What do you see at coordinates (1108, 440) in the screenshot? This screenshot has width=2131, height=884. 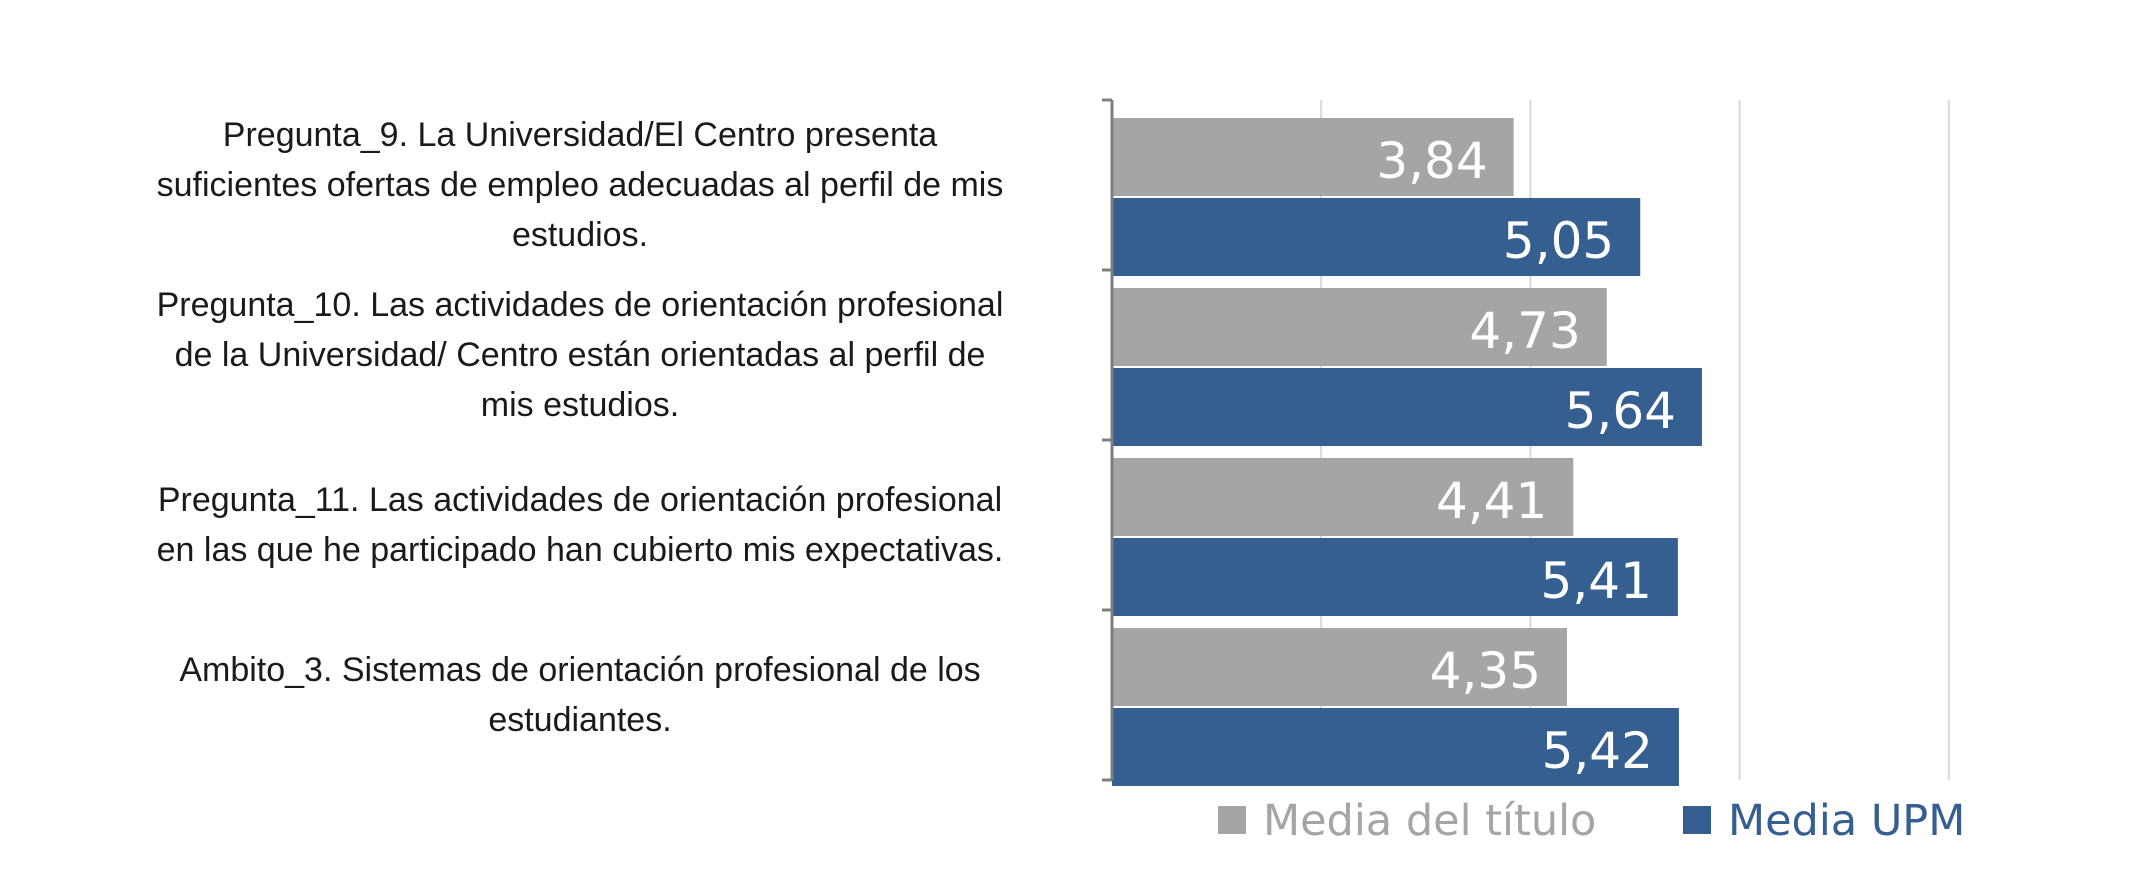 I see `category-axis` at bounding box center [1108, 440].